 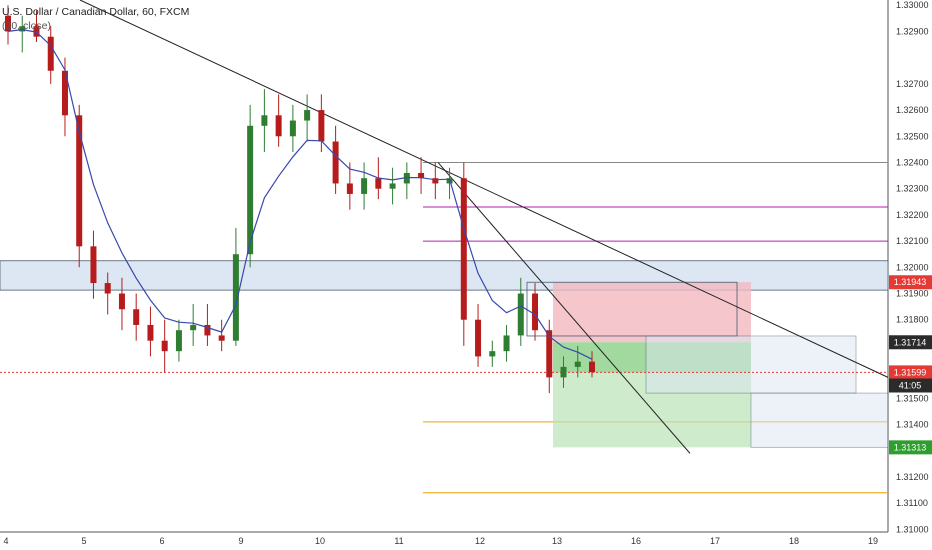 I want to click on stop-loss-box, so click(x=652, y=312).